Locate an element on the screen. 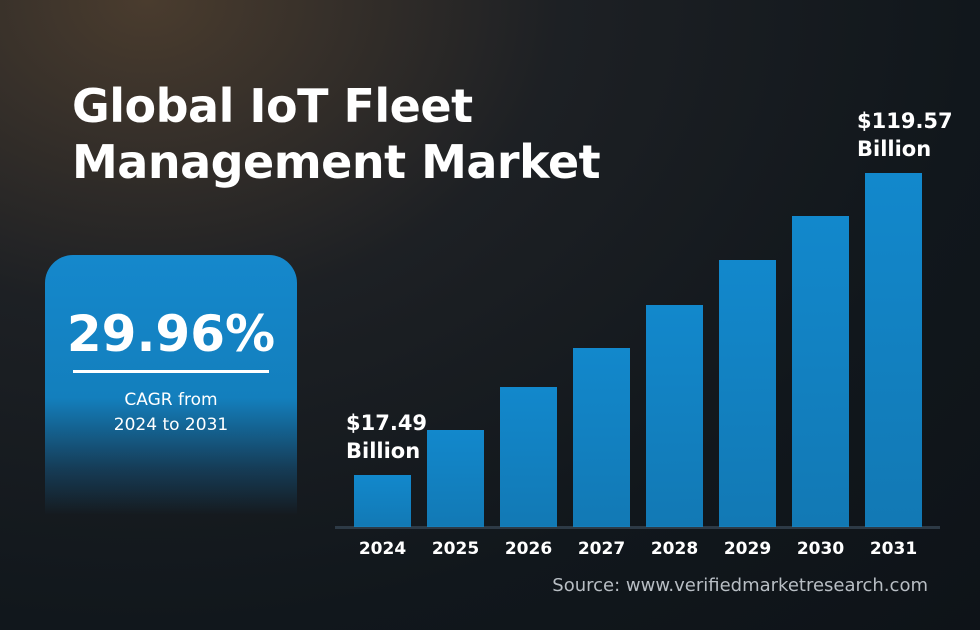  cagr-value: 29.96% is located at coordinates (171, 334).